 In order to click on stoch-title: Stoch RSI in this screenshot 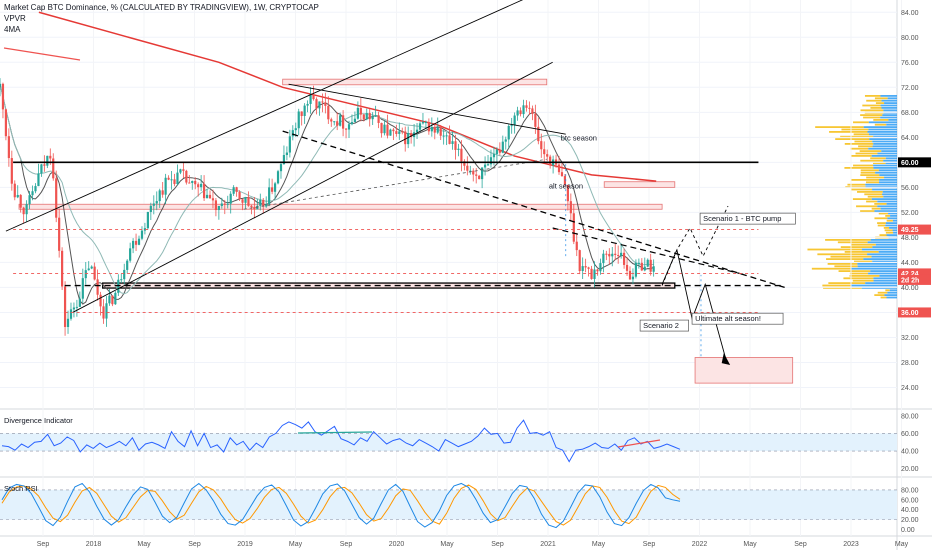, I will do `click(21, 488)`.